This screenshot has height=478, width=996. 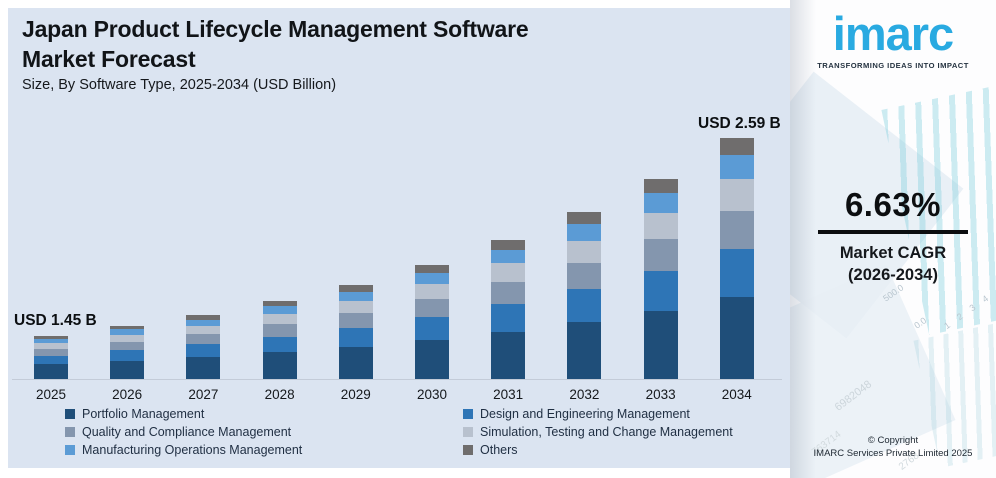 I want to click on x-axis-line, so click(x=397, y=379).